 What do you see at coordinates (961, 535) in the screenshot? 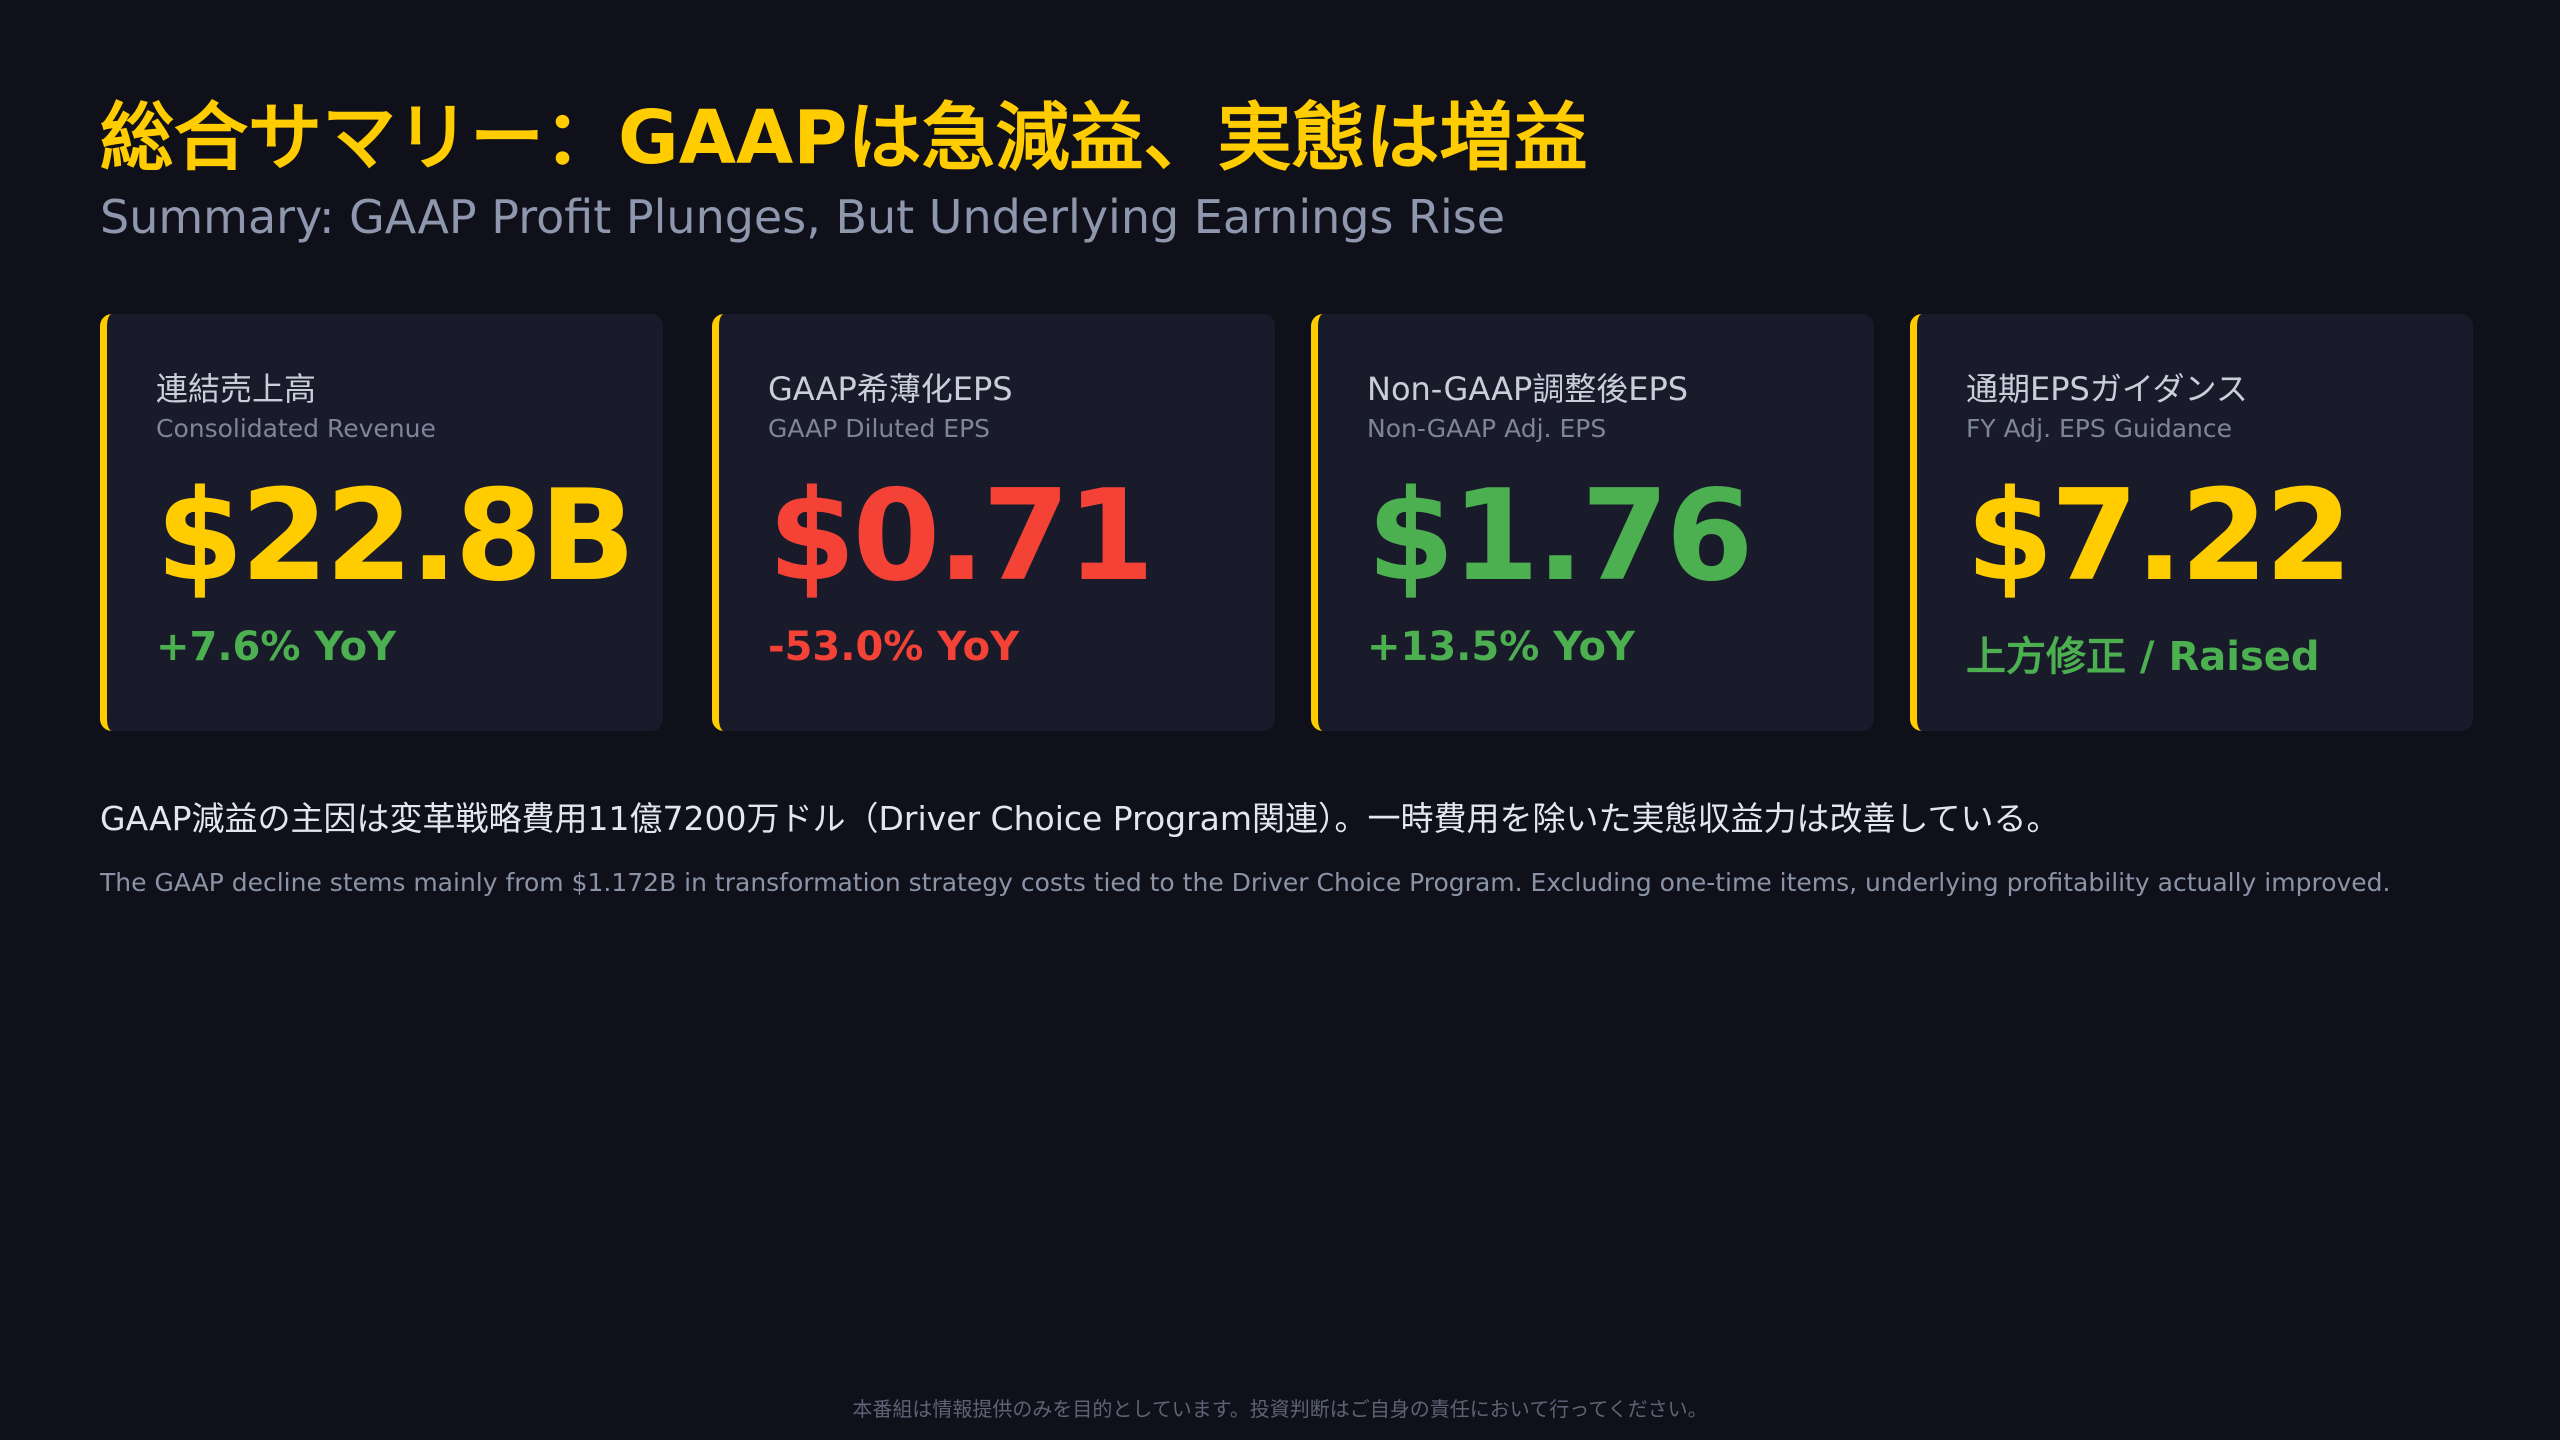
I see `card-value: $0.71` at bounding box center [961, 535].